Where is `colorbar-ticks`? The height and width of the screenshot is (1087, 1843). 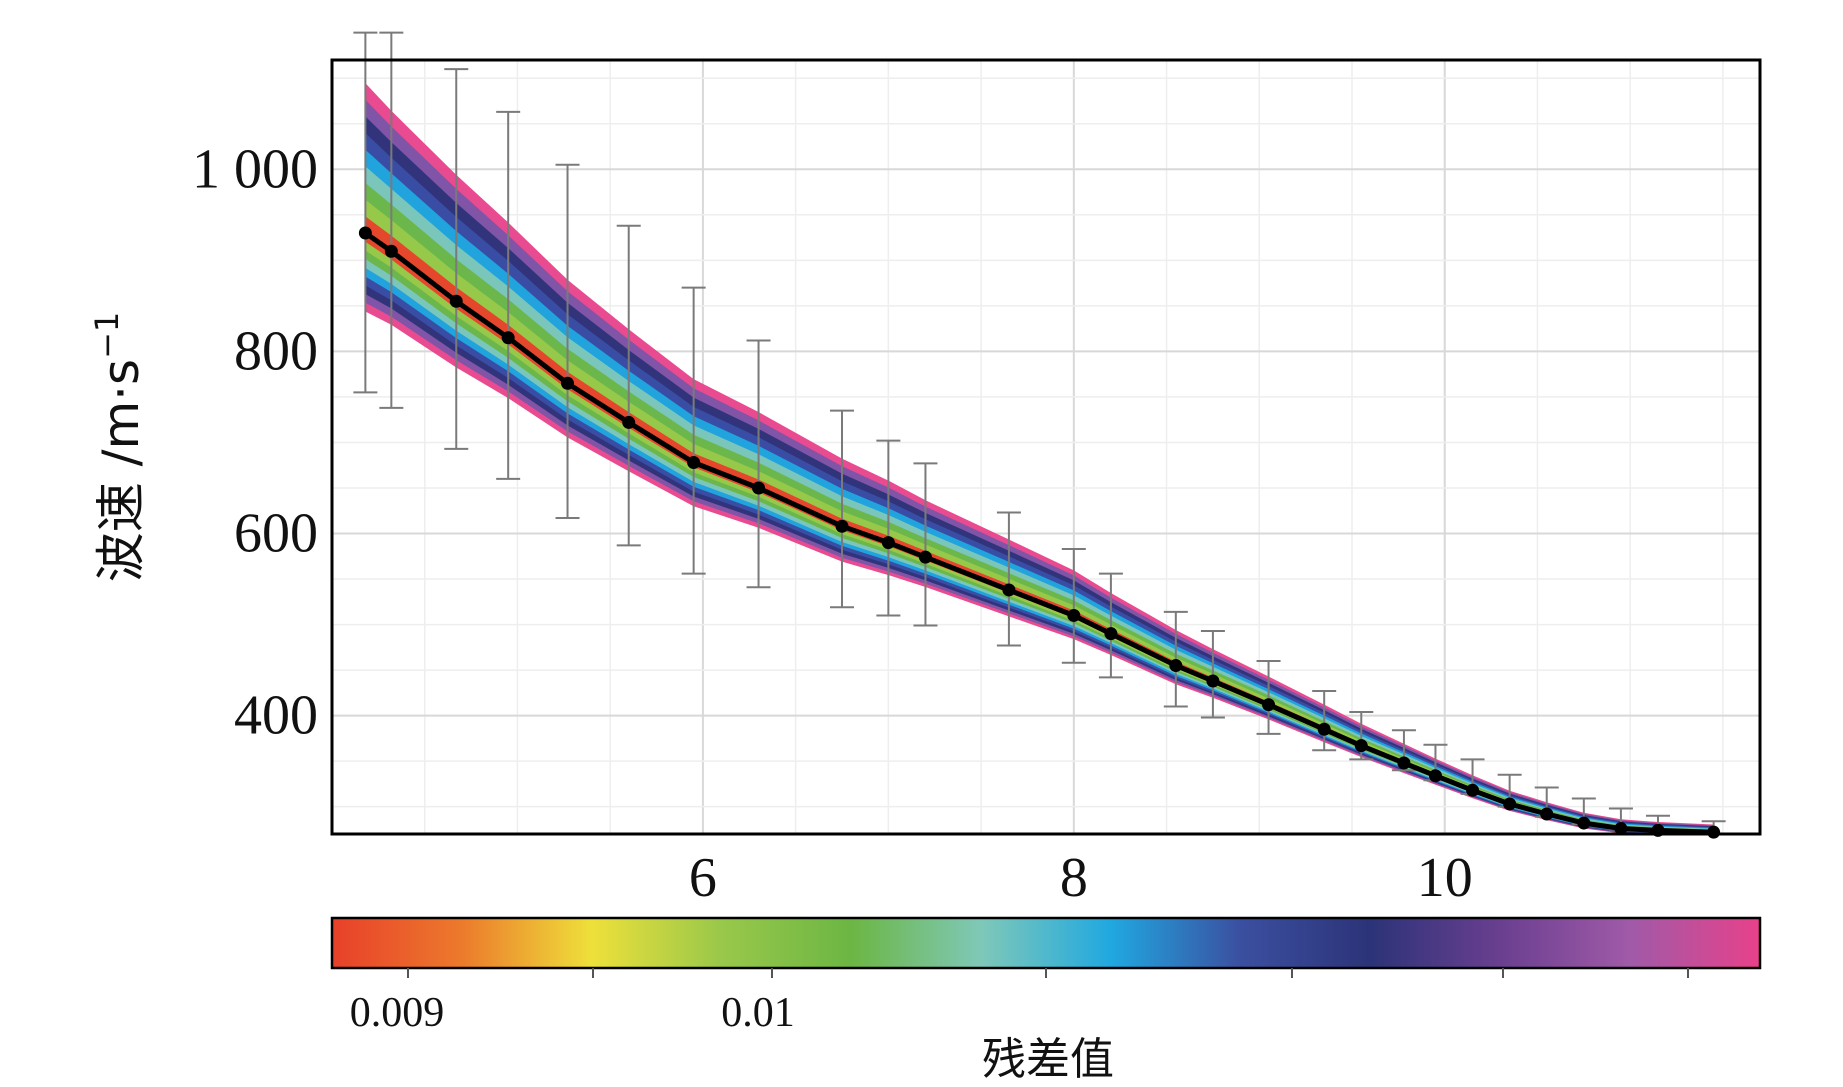 colorbar-ticks is located at coordinates (1048, 973).